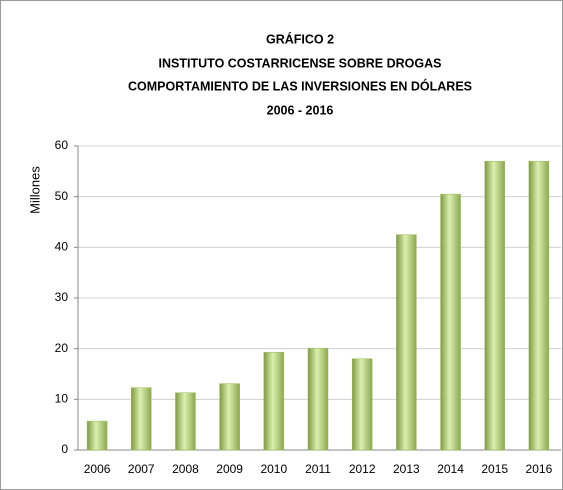 The image size is (563, 490). Describe the element at coordinates (229, 469) in the screenshot. I see `x-tick-label: 2009` at that location.